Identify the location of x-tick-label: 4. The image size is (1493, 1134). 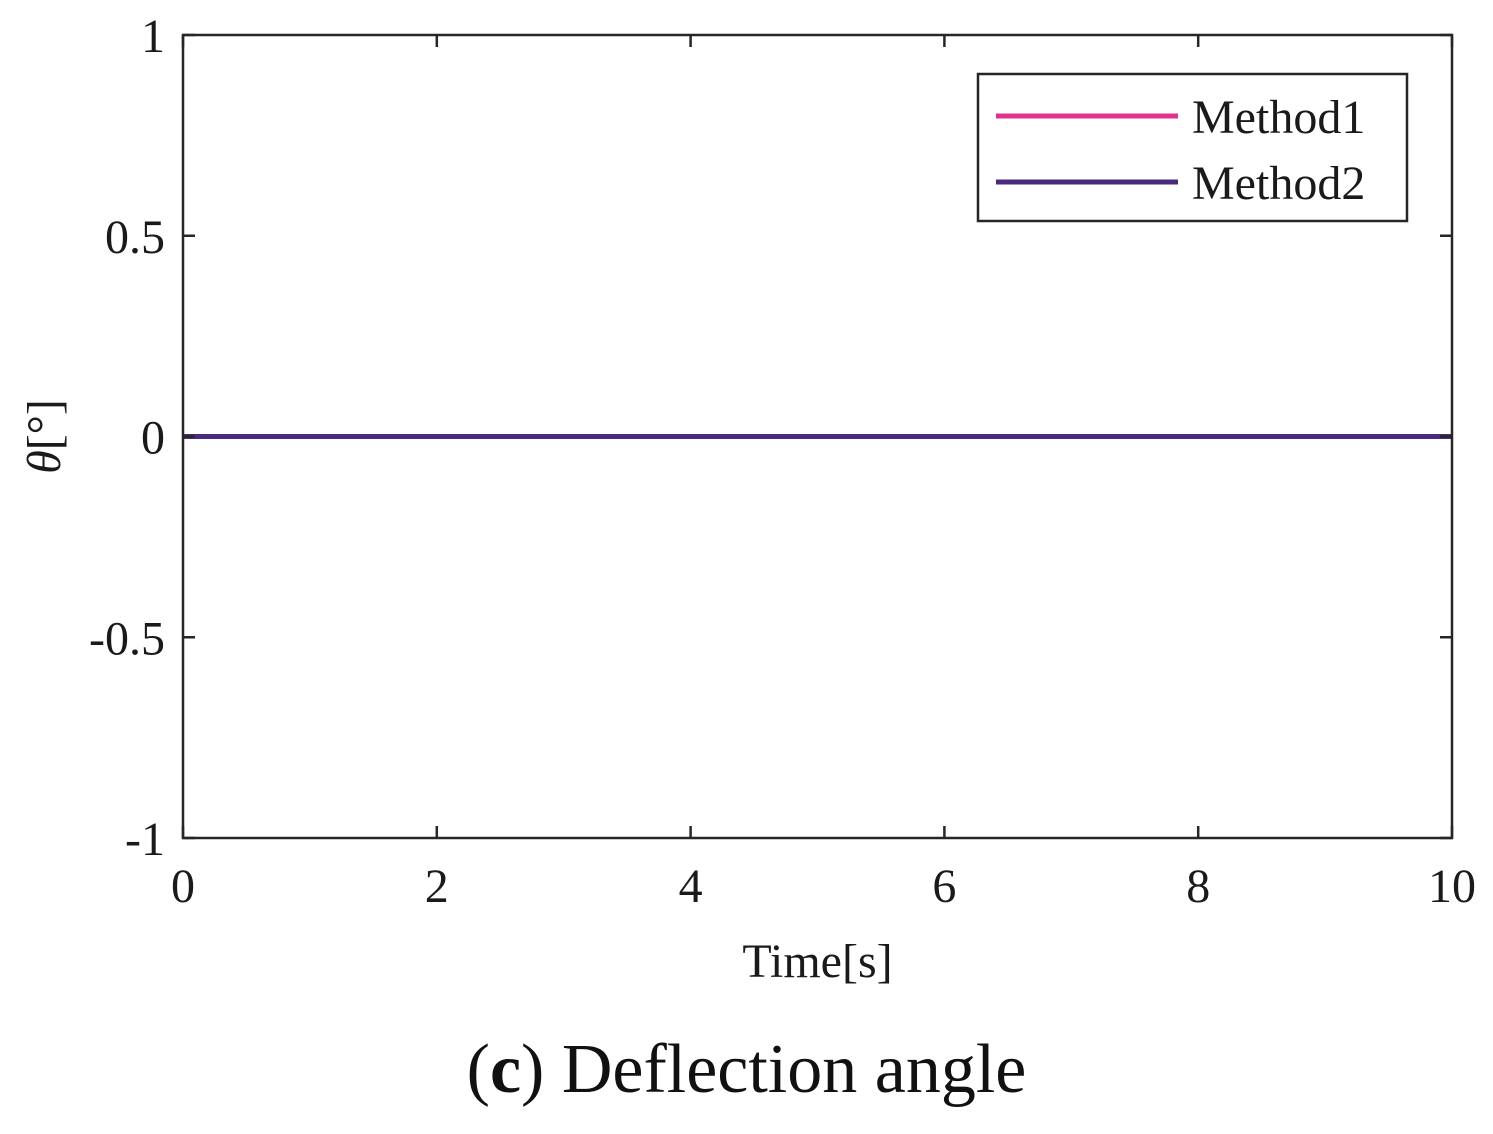
(691, 886).